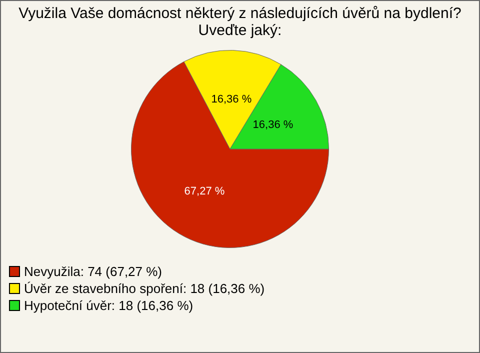  Describe the element at coordinates (240, 22) in the screenshot. I see `chart-title: Využila Vaše domácnost některý z následujících úvěrů na bydlení? Uveďte jaký:` at that location.